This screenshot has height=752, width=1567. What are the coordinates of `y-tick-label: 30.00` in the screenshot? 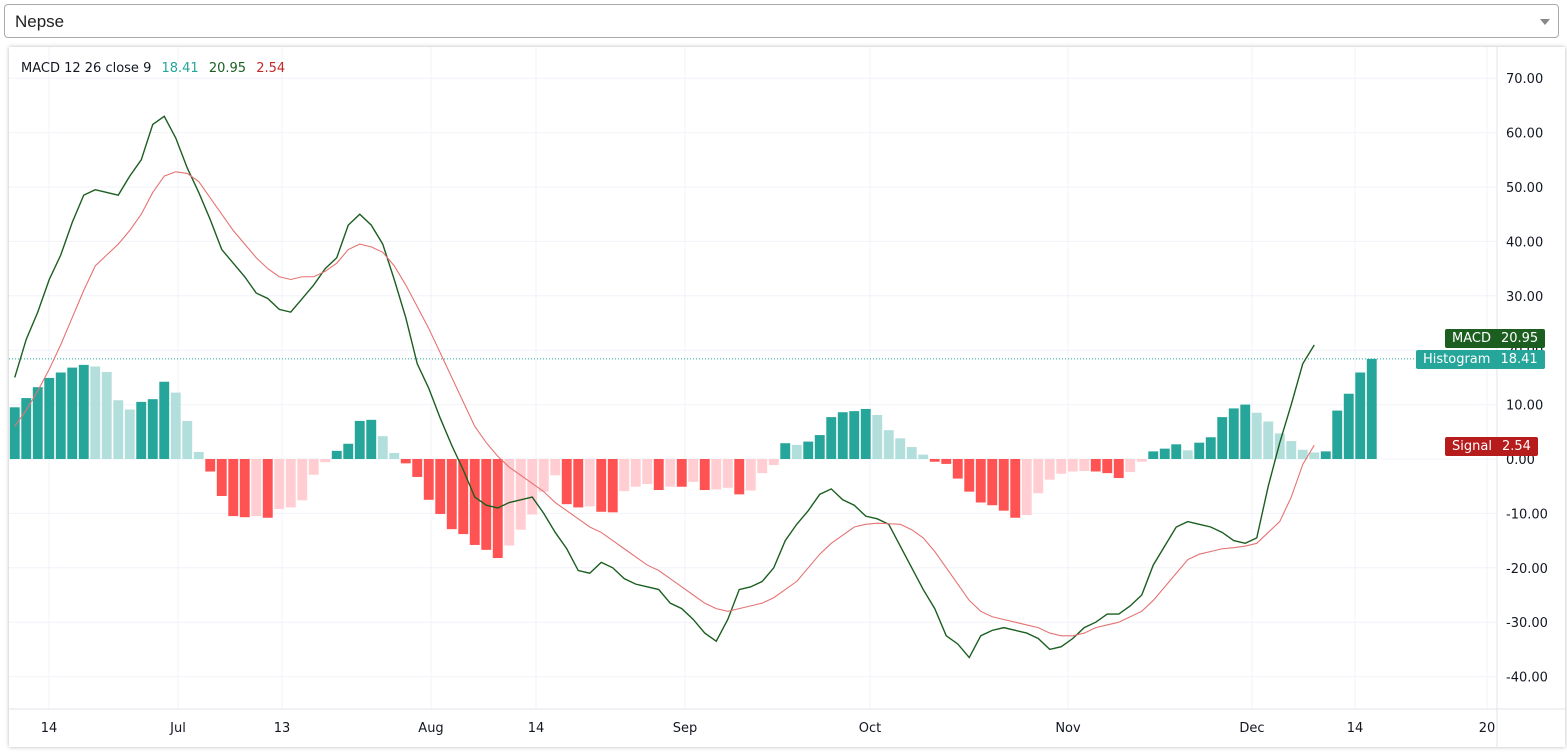 It's located at (1524, 297).